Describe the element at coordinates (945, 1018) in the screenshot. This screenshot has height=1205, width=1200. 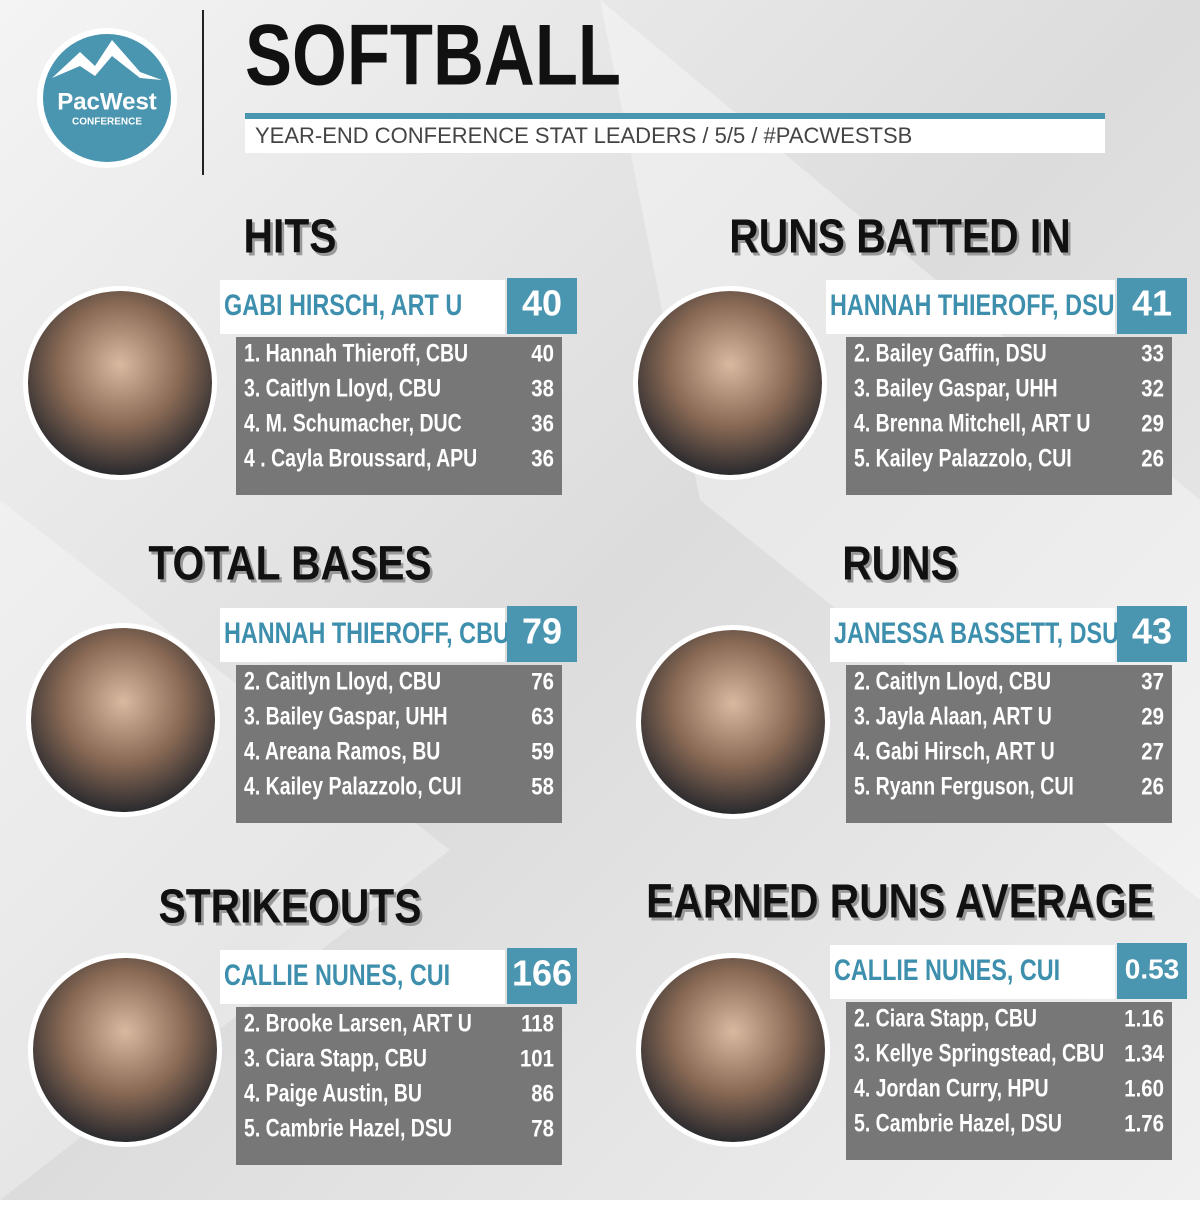
I see `ranking-name: 2. Ciara Stapp, CBU` at that location.